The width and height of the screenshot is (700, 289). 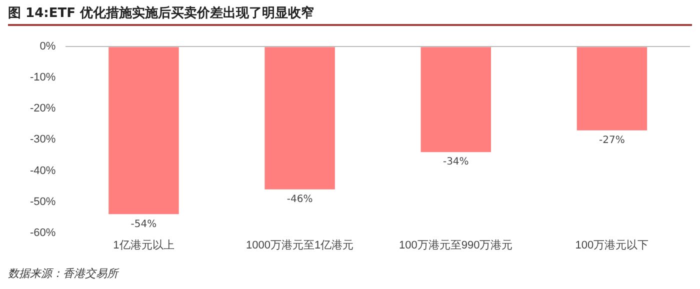 What do you see at coordinates (43, 170) in the screenshot?
I see `y-tick-label: -40%` at bounding box center [43, 170].